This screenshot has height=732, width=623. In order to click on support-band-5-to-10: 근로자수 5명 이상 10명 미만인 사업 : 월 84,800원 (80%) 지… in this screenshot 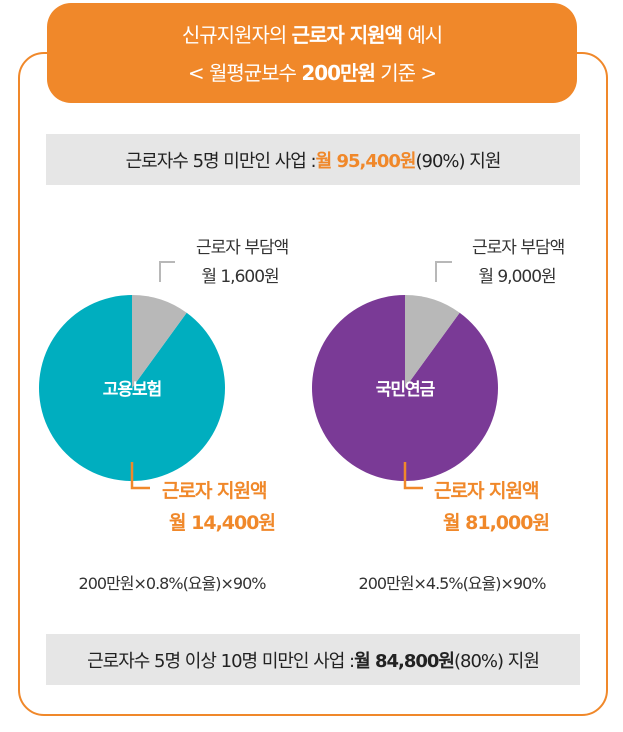, I will do `click(313, 659)`.